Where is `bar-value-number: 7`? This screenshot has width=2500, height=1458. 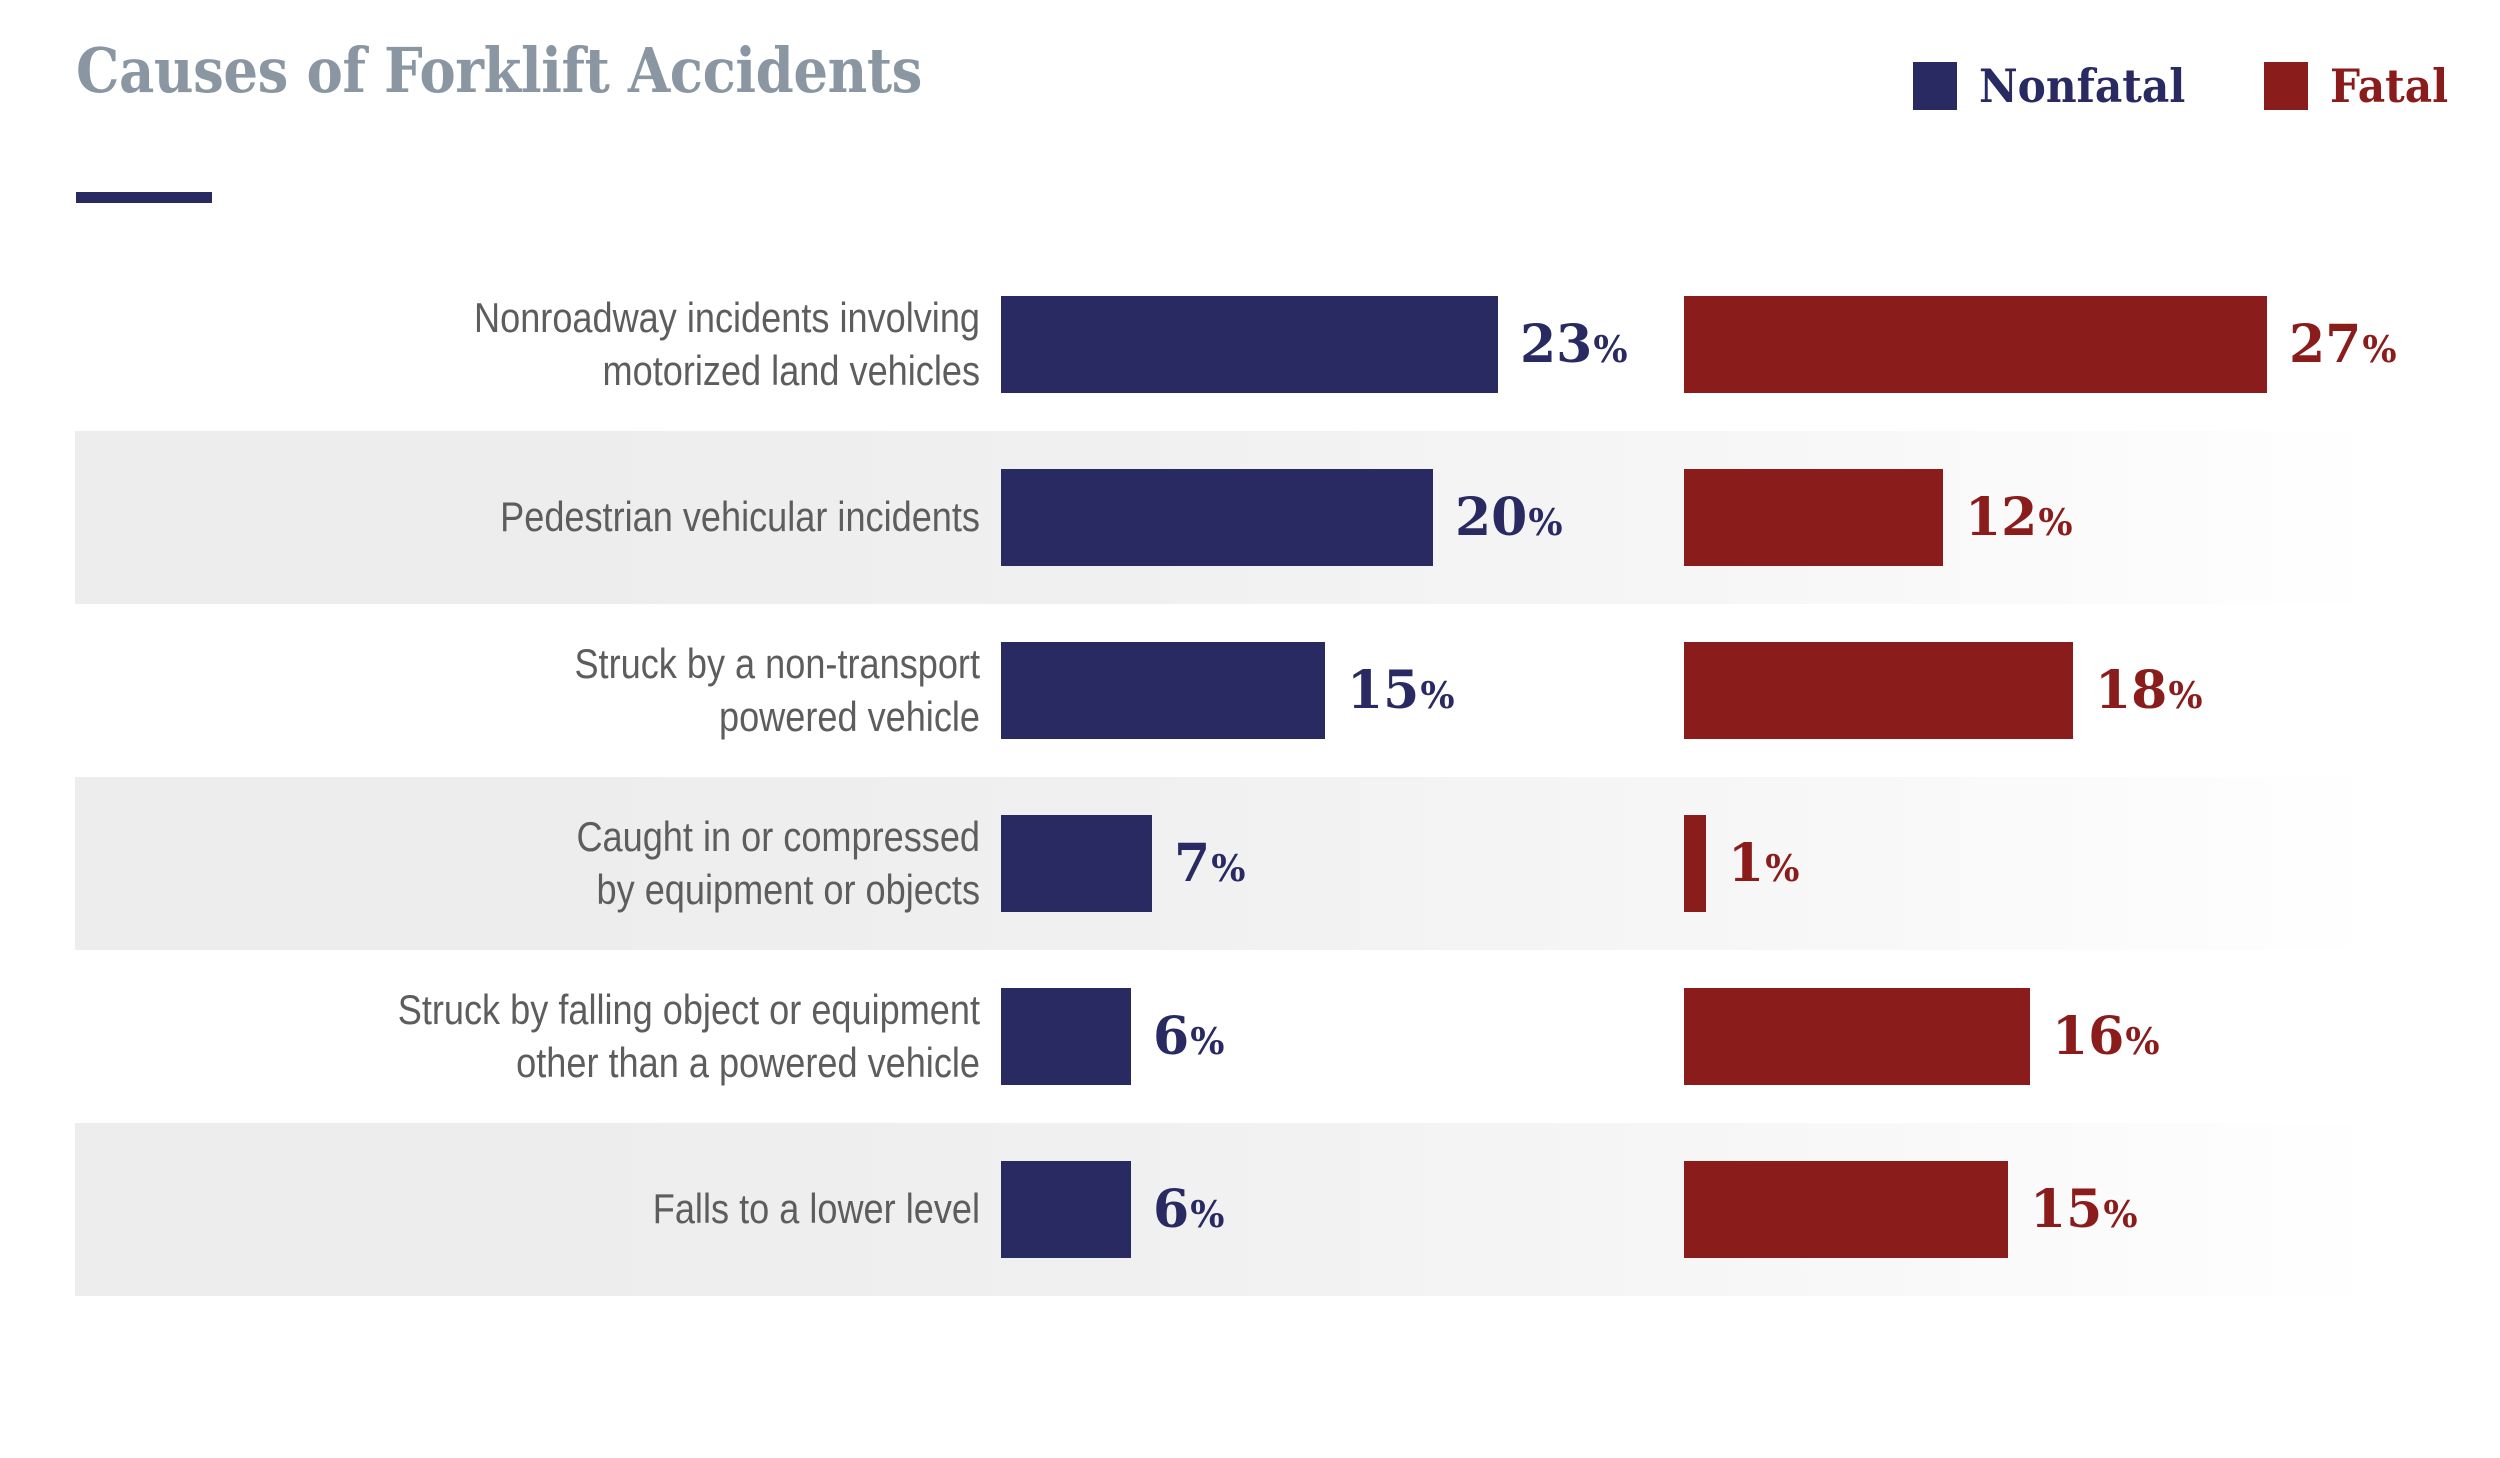
bar-value-number: 7 is located at coordinates (1192, 863).